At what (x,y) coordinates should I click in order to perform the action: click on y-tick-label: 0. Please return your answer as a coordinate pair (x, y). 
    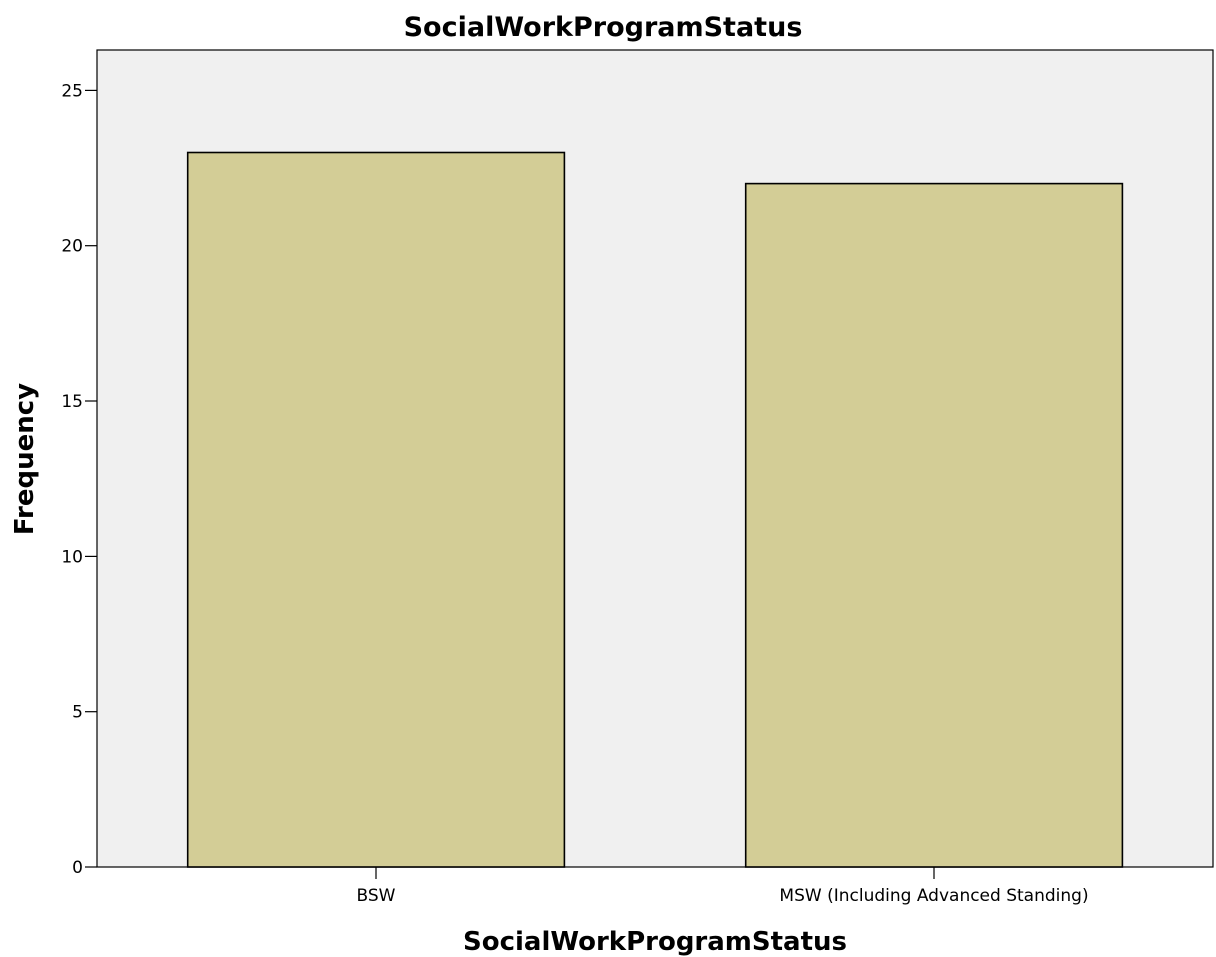
    Looking at the image, I should click on (77, 868).